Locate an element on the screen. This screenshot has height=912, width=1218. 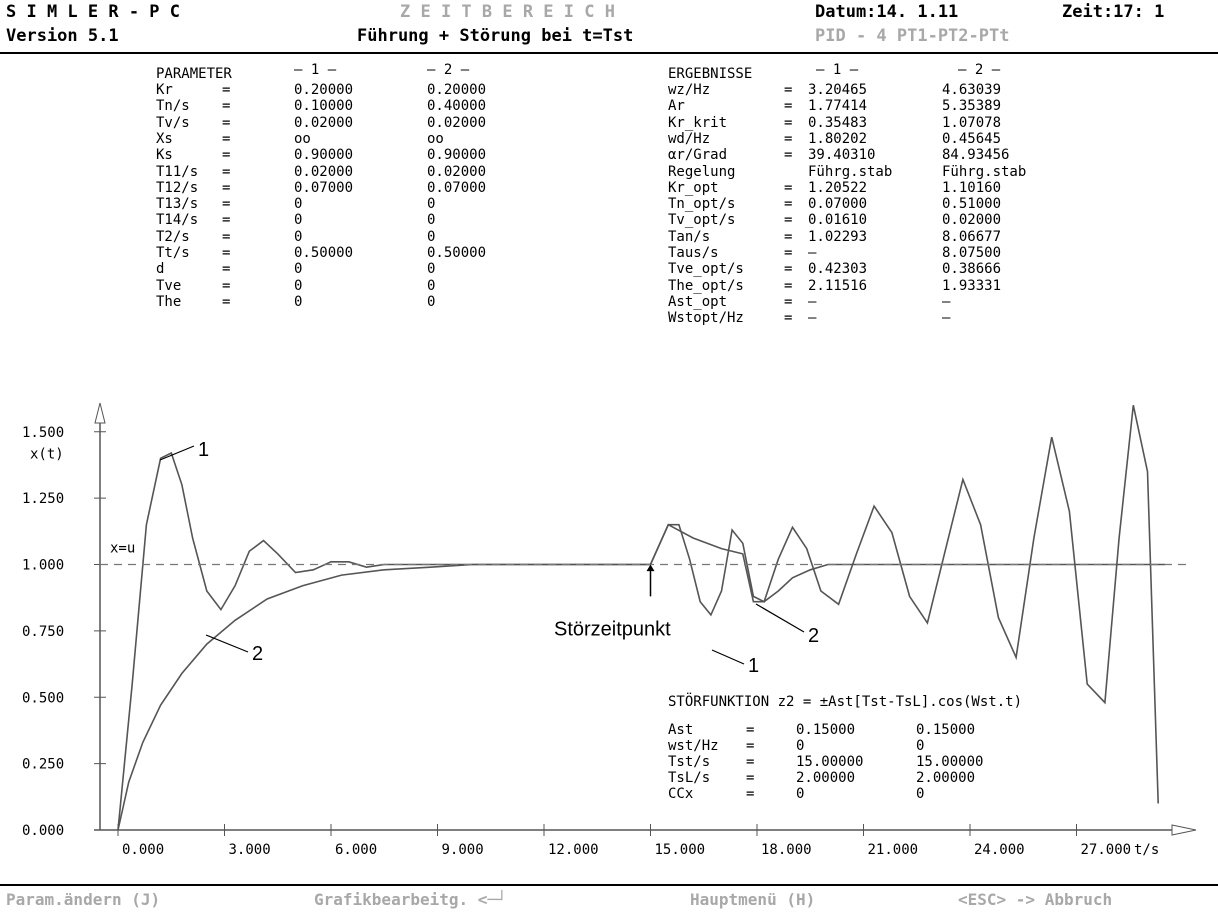
disturbance-marker-arrow is located at coordinates (650, 568).